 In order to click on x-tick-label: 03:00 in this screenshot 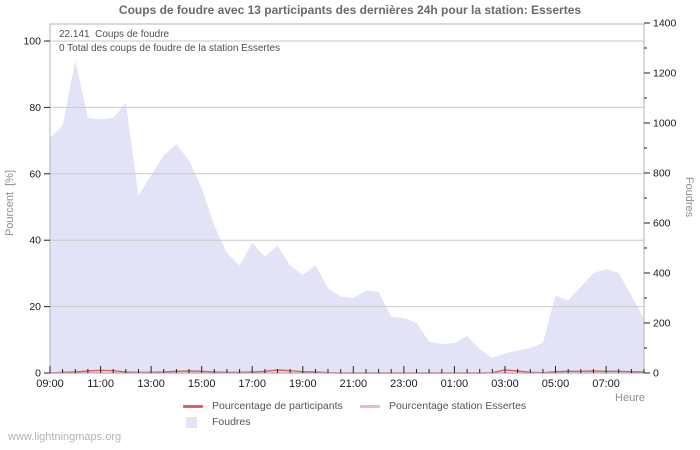, I will do `click(505, 384)`.